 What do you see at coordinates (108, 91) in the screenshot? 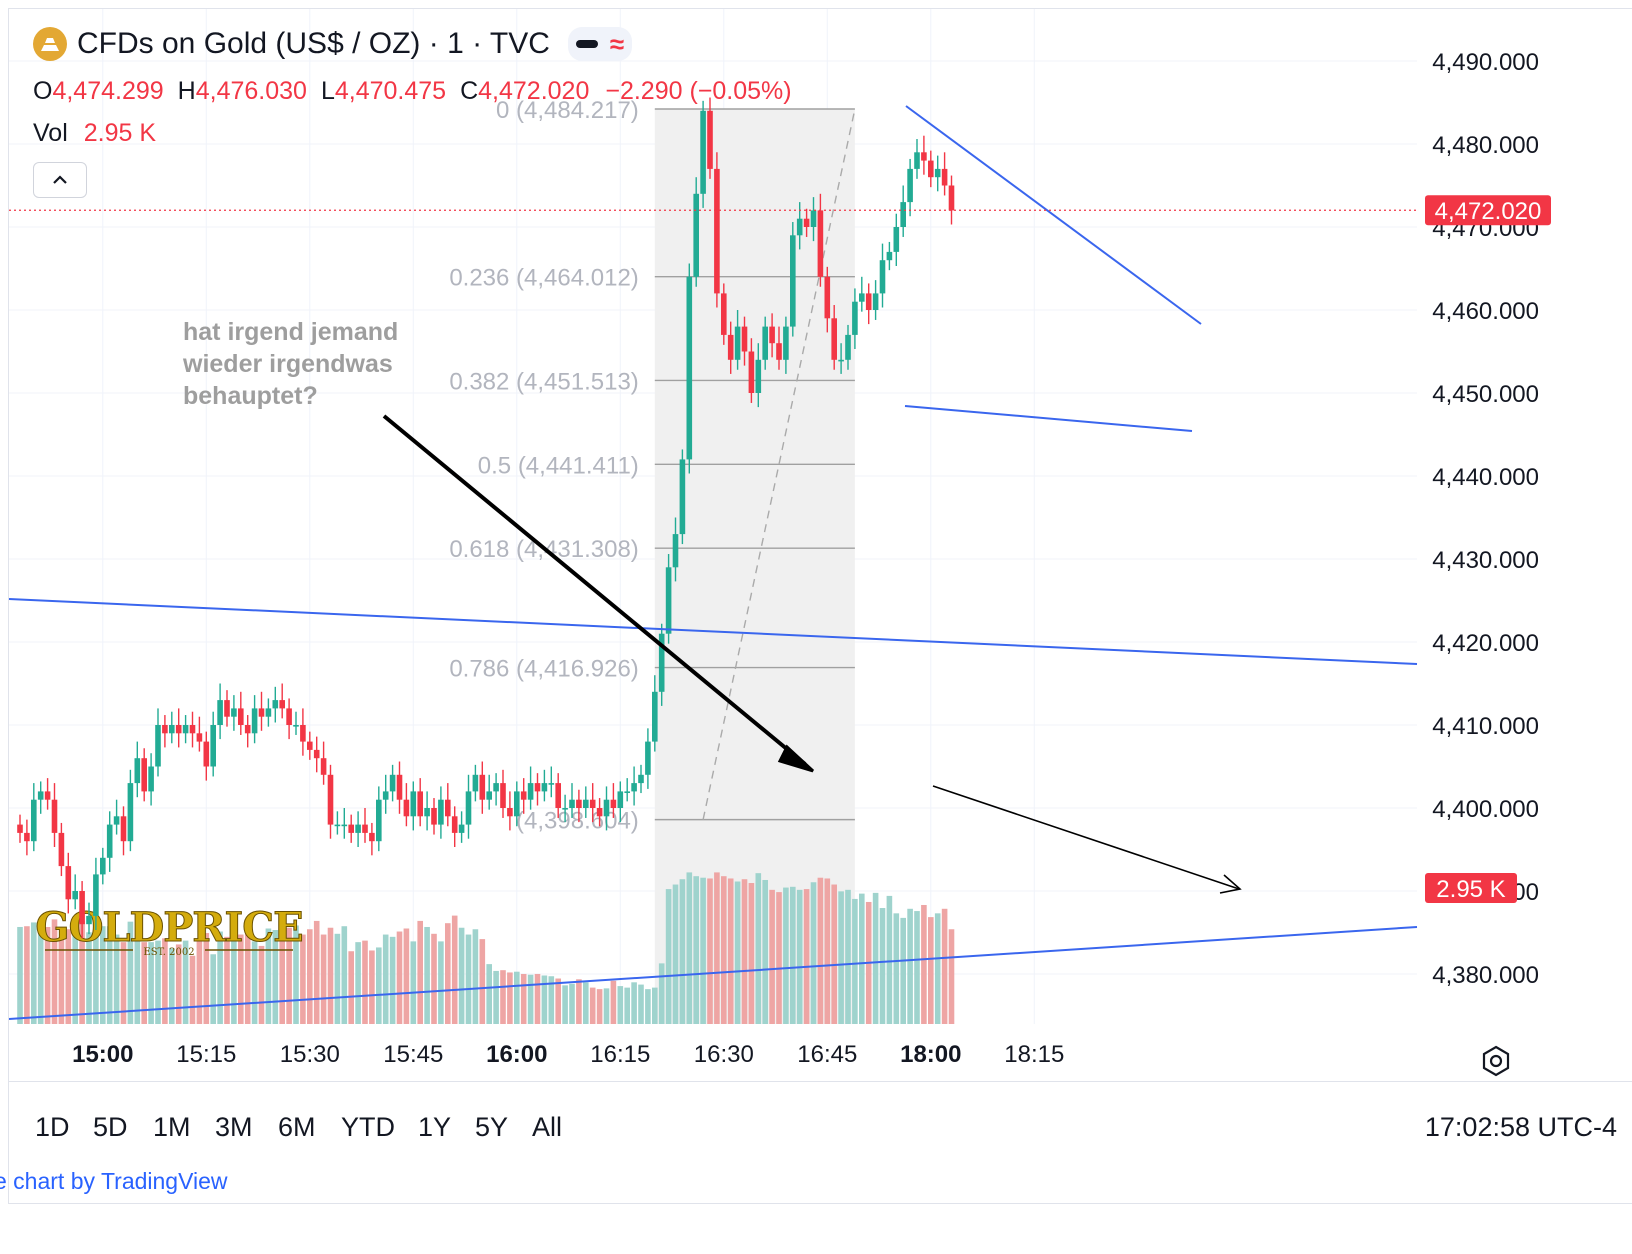
I see `open-value: 4,474.299` at bounding box center [108, 91].